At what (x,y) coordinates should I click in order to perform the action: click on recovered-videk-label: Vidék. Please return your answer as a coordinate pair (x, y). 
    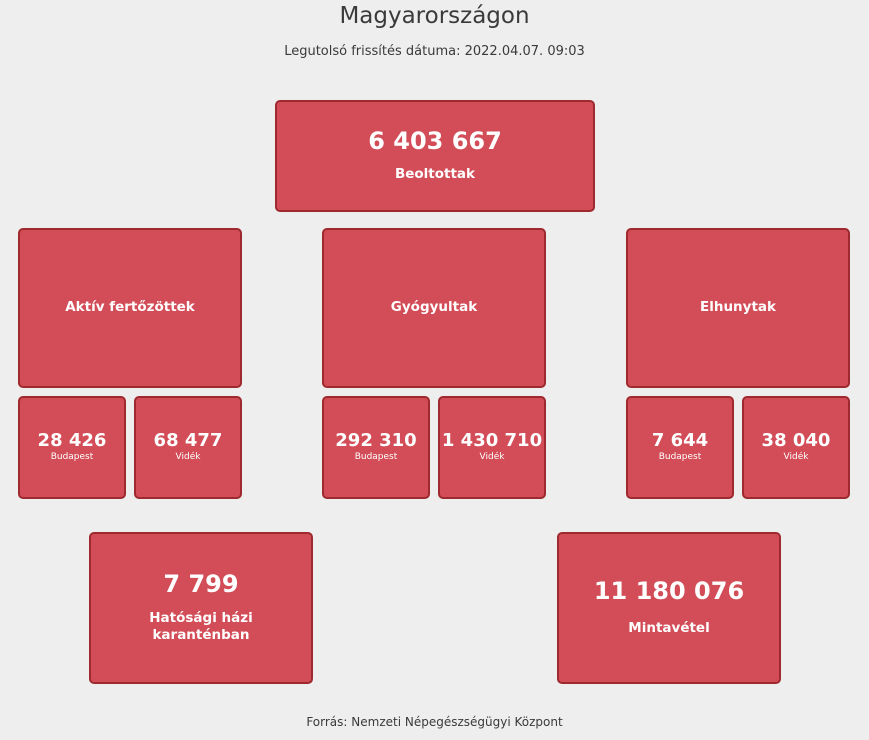
    Looking at the image, I should click on (492, 457).